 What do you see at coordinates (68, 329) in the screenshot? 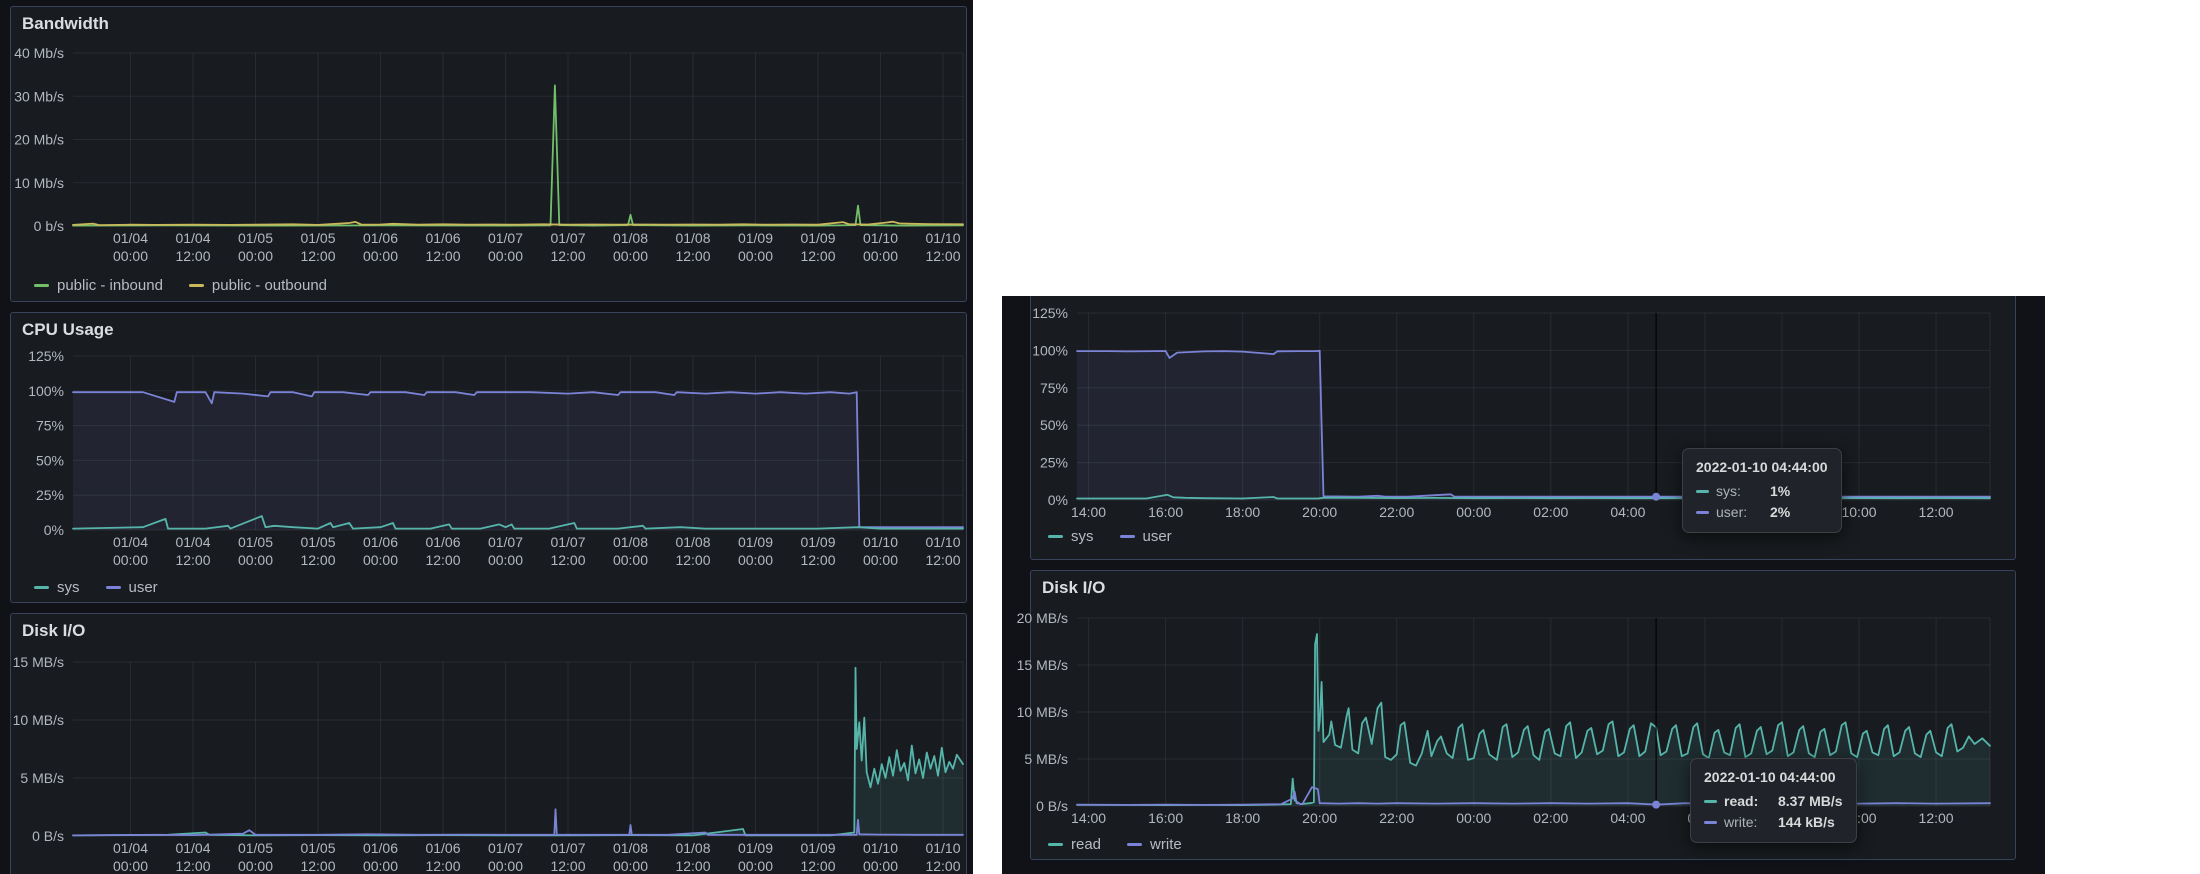
I see `cpu-usage-panel-title: CPU Usage` at bounding box center [68, 329].